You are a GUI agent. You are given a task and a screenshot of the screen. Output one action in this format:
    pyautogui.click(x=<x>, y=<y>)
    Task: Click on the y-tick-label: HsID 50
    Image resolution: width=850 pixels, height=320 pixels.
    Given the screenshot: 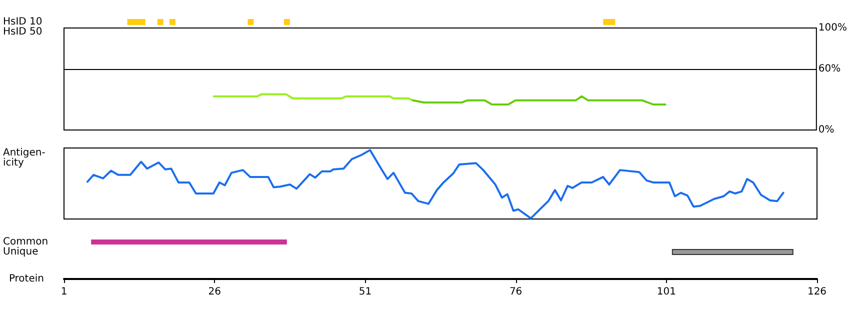 What is the action you would take?
    pyautogui.click(x=22, y=32)
    